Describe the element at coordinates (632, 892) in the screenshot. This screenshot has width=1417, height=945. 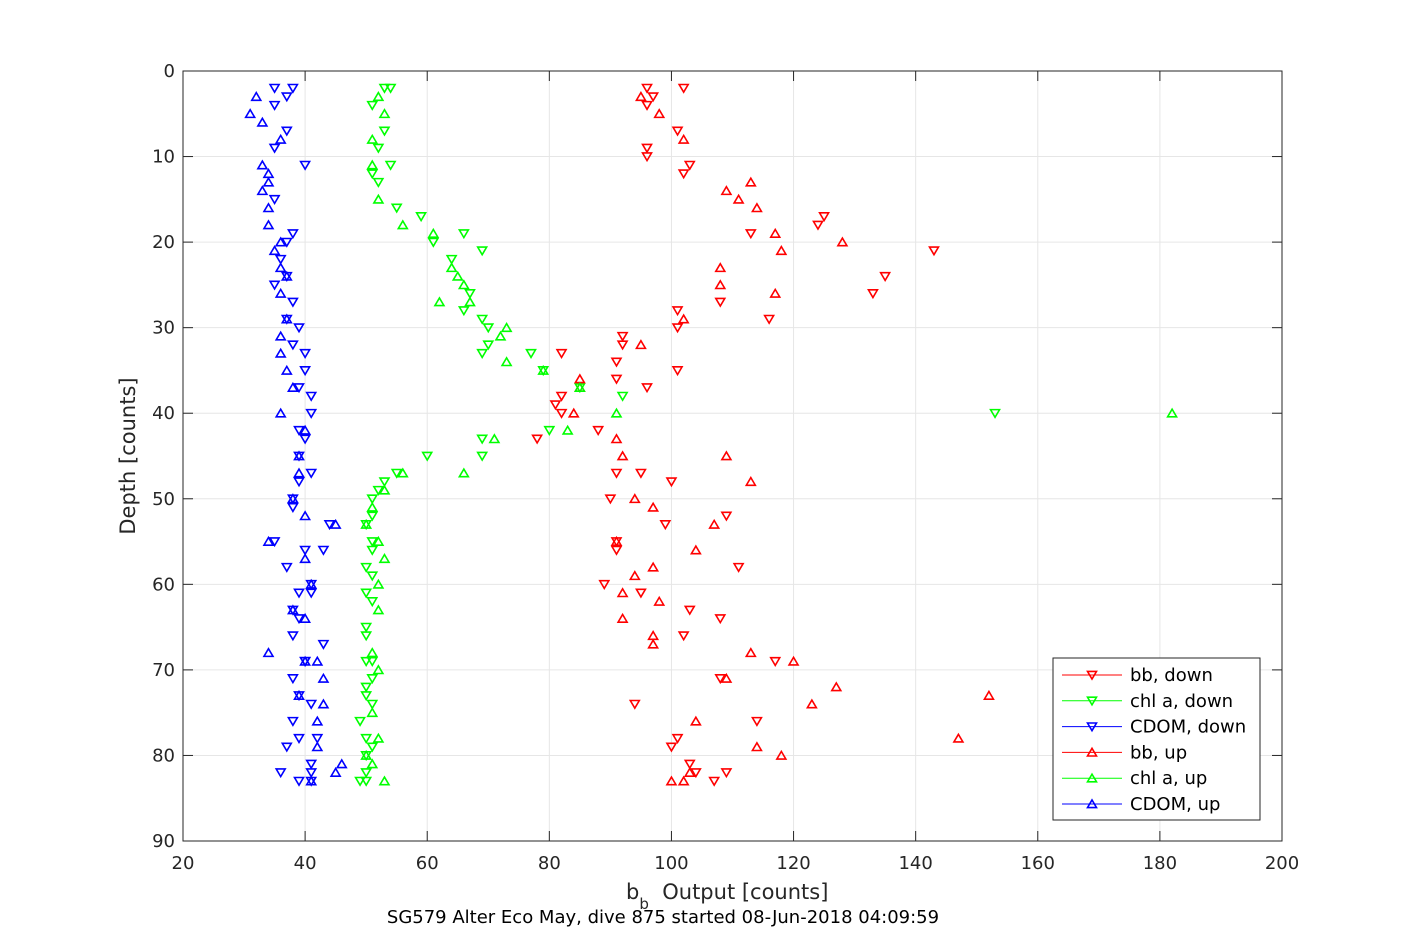
I see `x-axis-label-main: b` at that location.